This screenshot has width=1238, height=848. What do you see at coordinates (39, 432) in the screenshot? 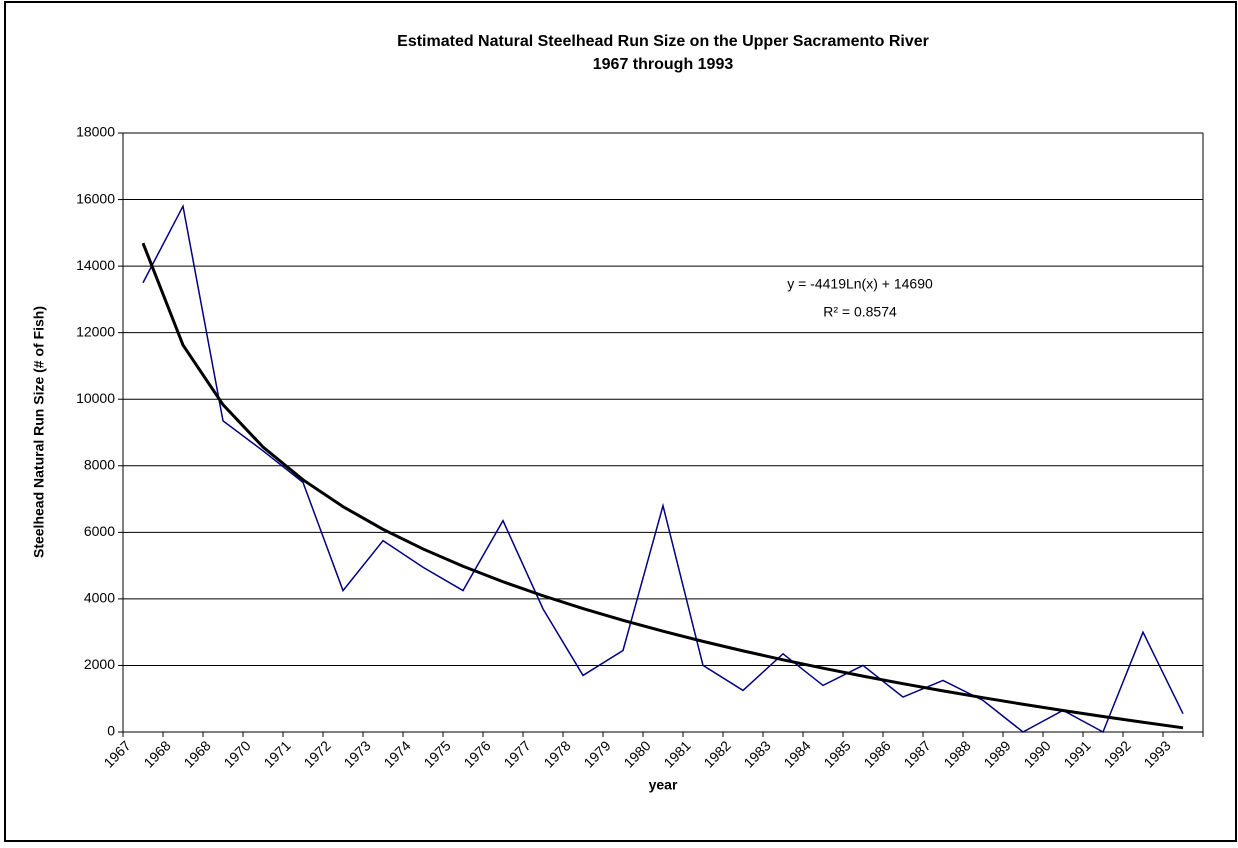
I see `y-axis-title: Steelhead Natural Run Size (# of Fish)` at bounding box center [39, 432].